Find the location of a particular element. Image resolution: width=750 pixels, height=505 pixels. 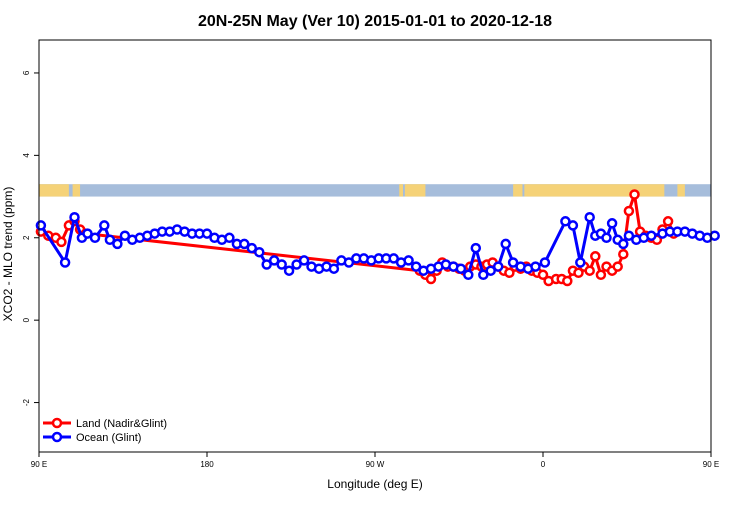

y-tick-label: -2 is located at coordinates (26, 402).